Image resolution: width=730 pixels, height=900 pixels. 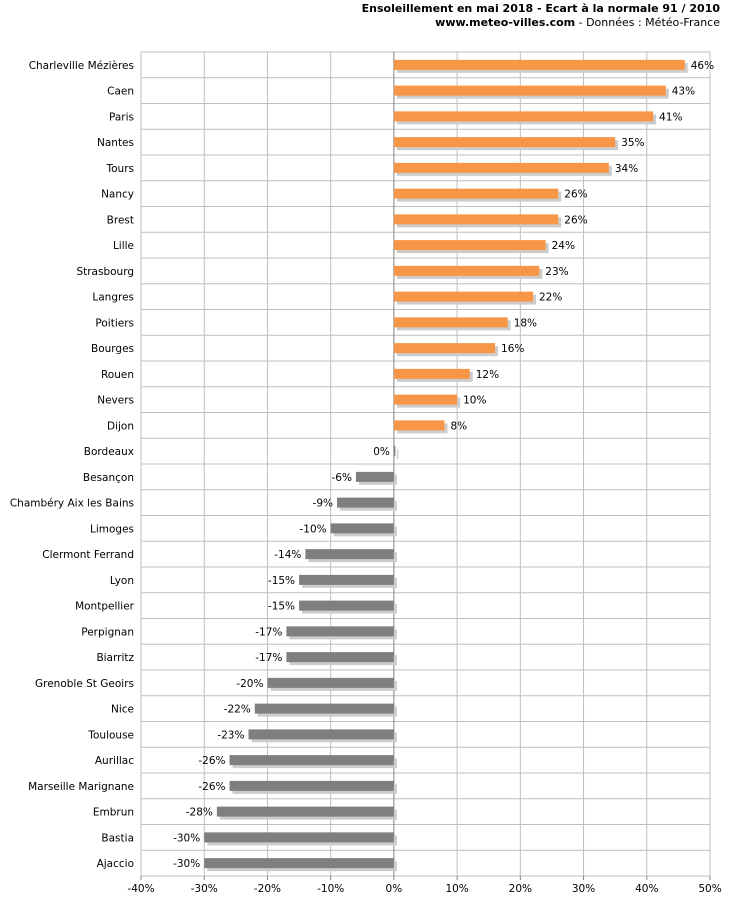 What do you see at coordinates (115, 658) in the screenshot?
I see `category-label: Biarritz` at bounding box center [115, 658].